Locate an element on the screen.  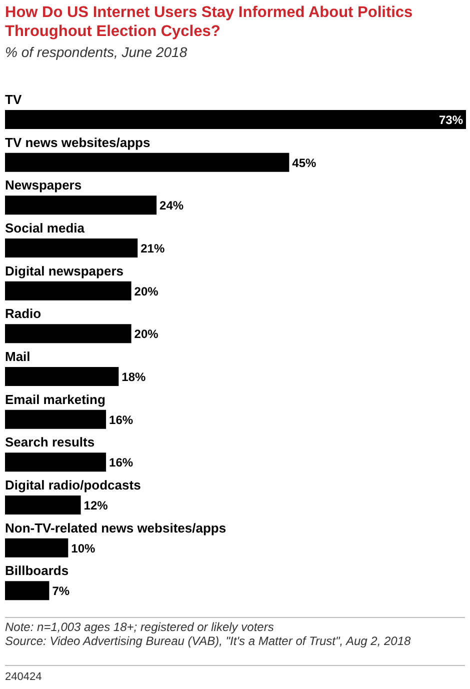
data-label: 24% is located at coordinates (172, 205).